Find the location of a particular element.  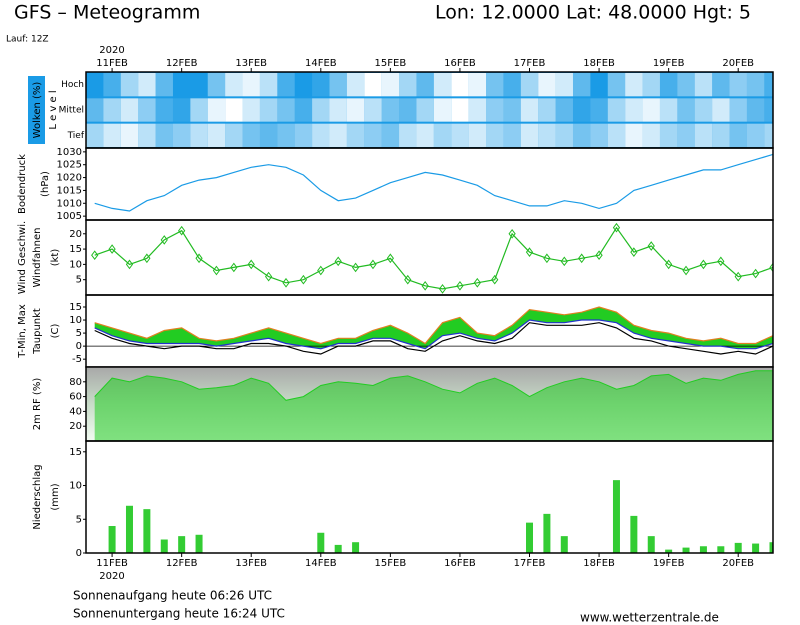

panel-label: L e v e l is located at coordinates (53, 109).